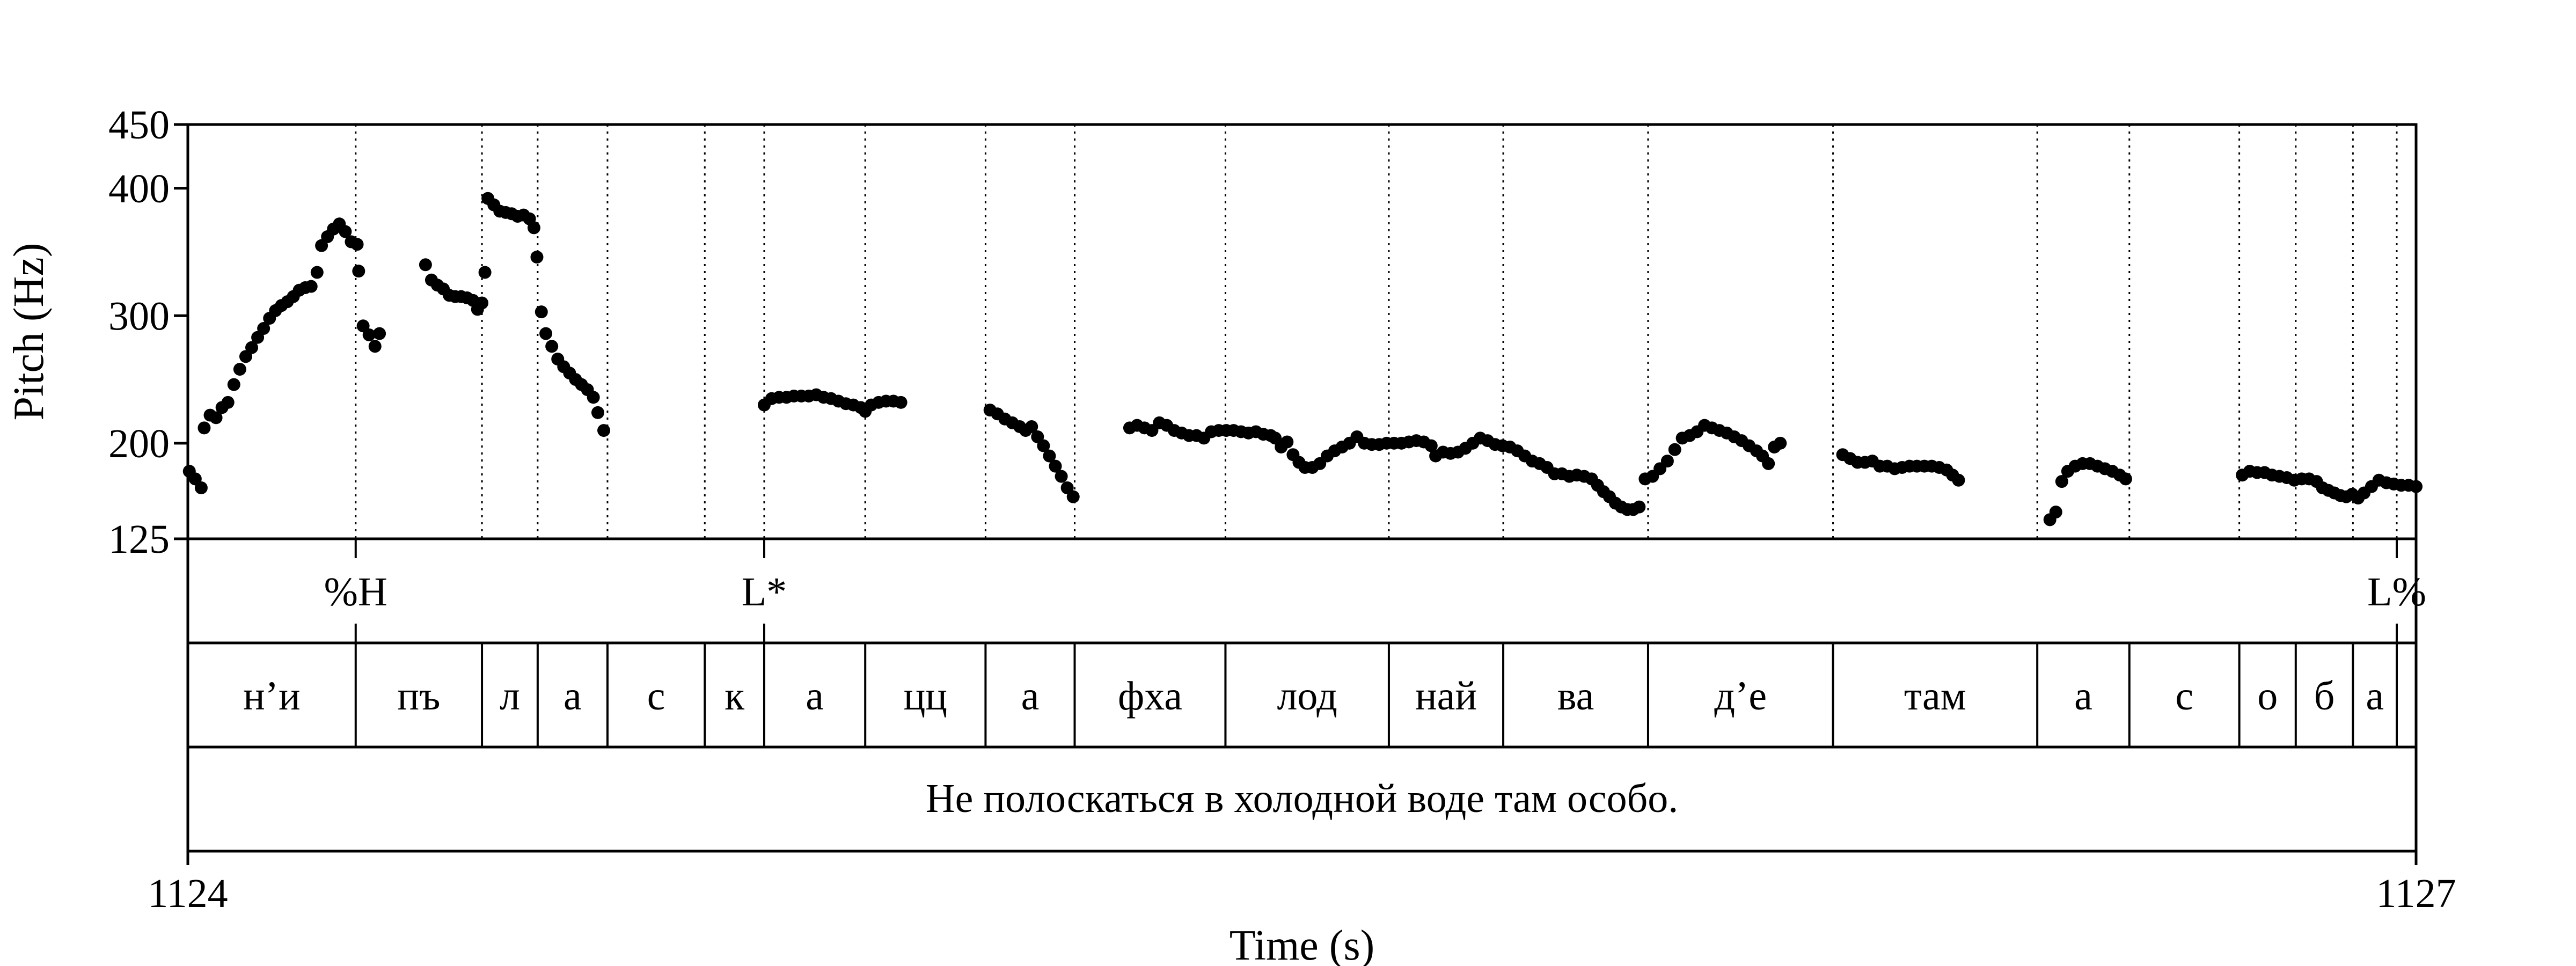 Image resolution: width=2576 pixels, height=966 pixels. I want to click on syllable-label: ва, so click(1575, 696).